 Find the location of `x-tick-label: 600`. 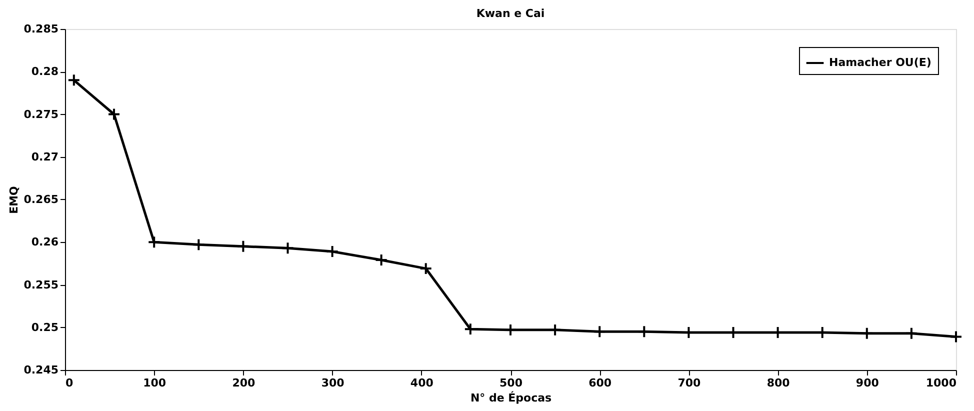

x-tick-label: 600 is located at coordinates (600, 383).